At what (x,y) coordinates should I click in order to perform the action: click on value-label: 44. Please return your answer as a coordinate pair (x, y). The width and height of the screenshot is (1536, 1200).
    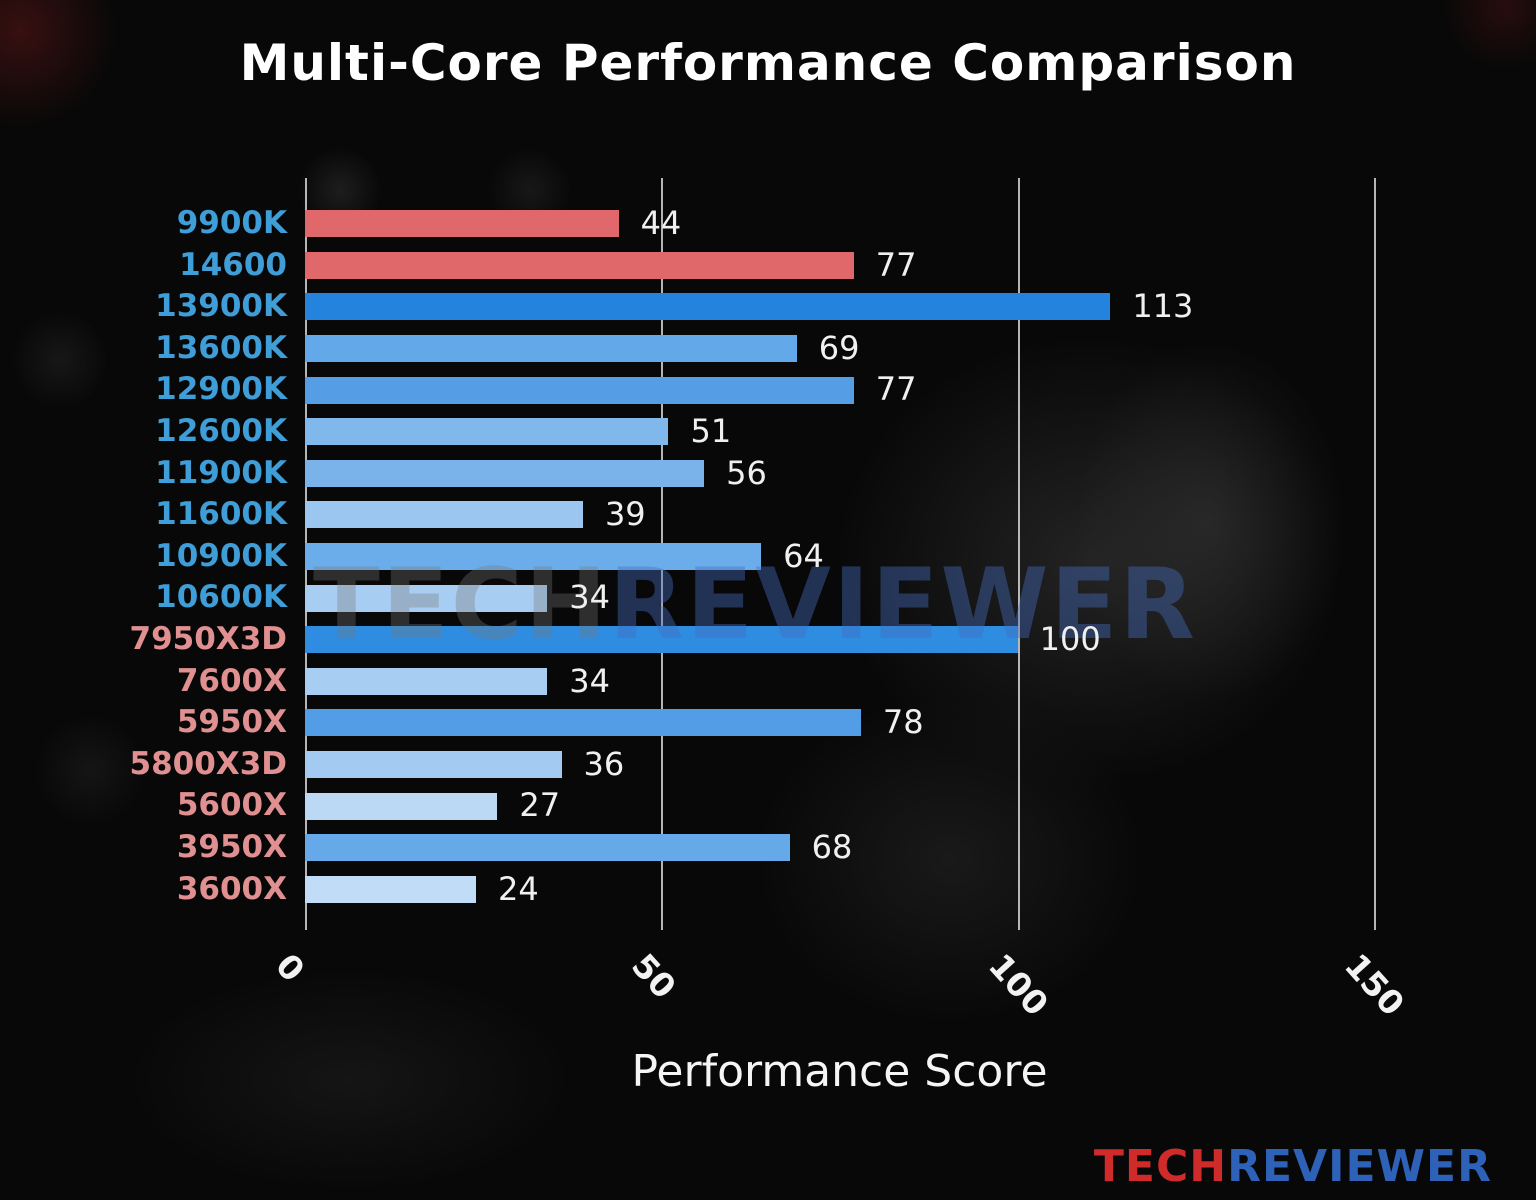
    Looking at the image, I should click on (661, 223).